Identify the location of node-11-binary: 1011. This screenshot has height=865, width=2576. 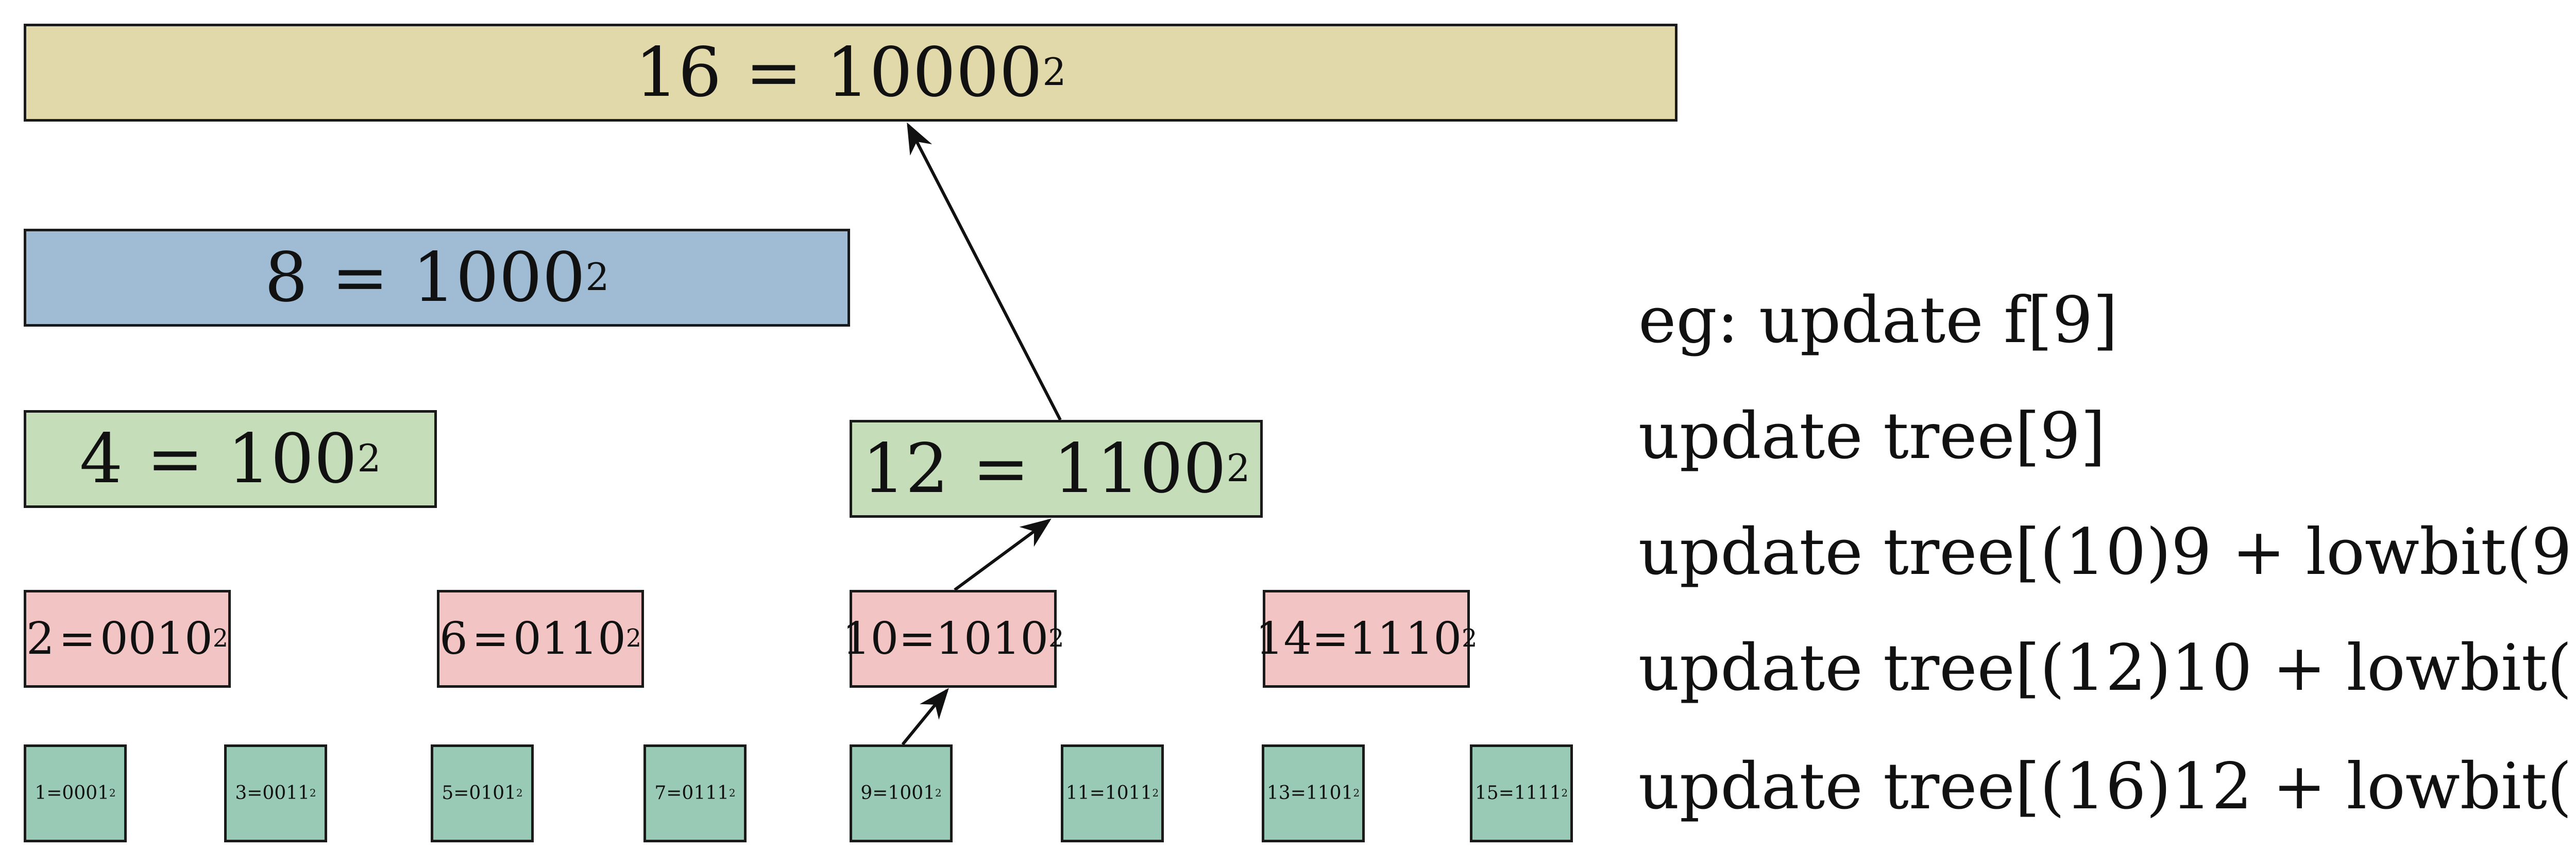
(1129, 793).